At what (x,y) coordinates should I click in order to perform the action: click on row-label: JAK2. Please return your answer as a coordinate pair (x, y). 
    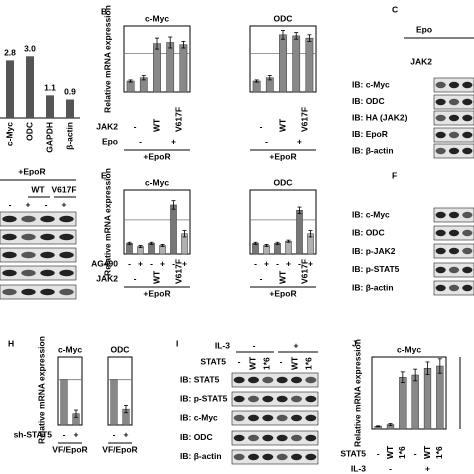
    Looking at the image, I should click on (107, 126).